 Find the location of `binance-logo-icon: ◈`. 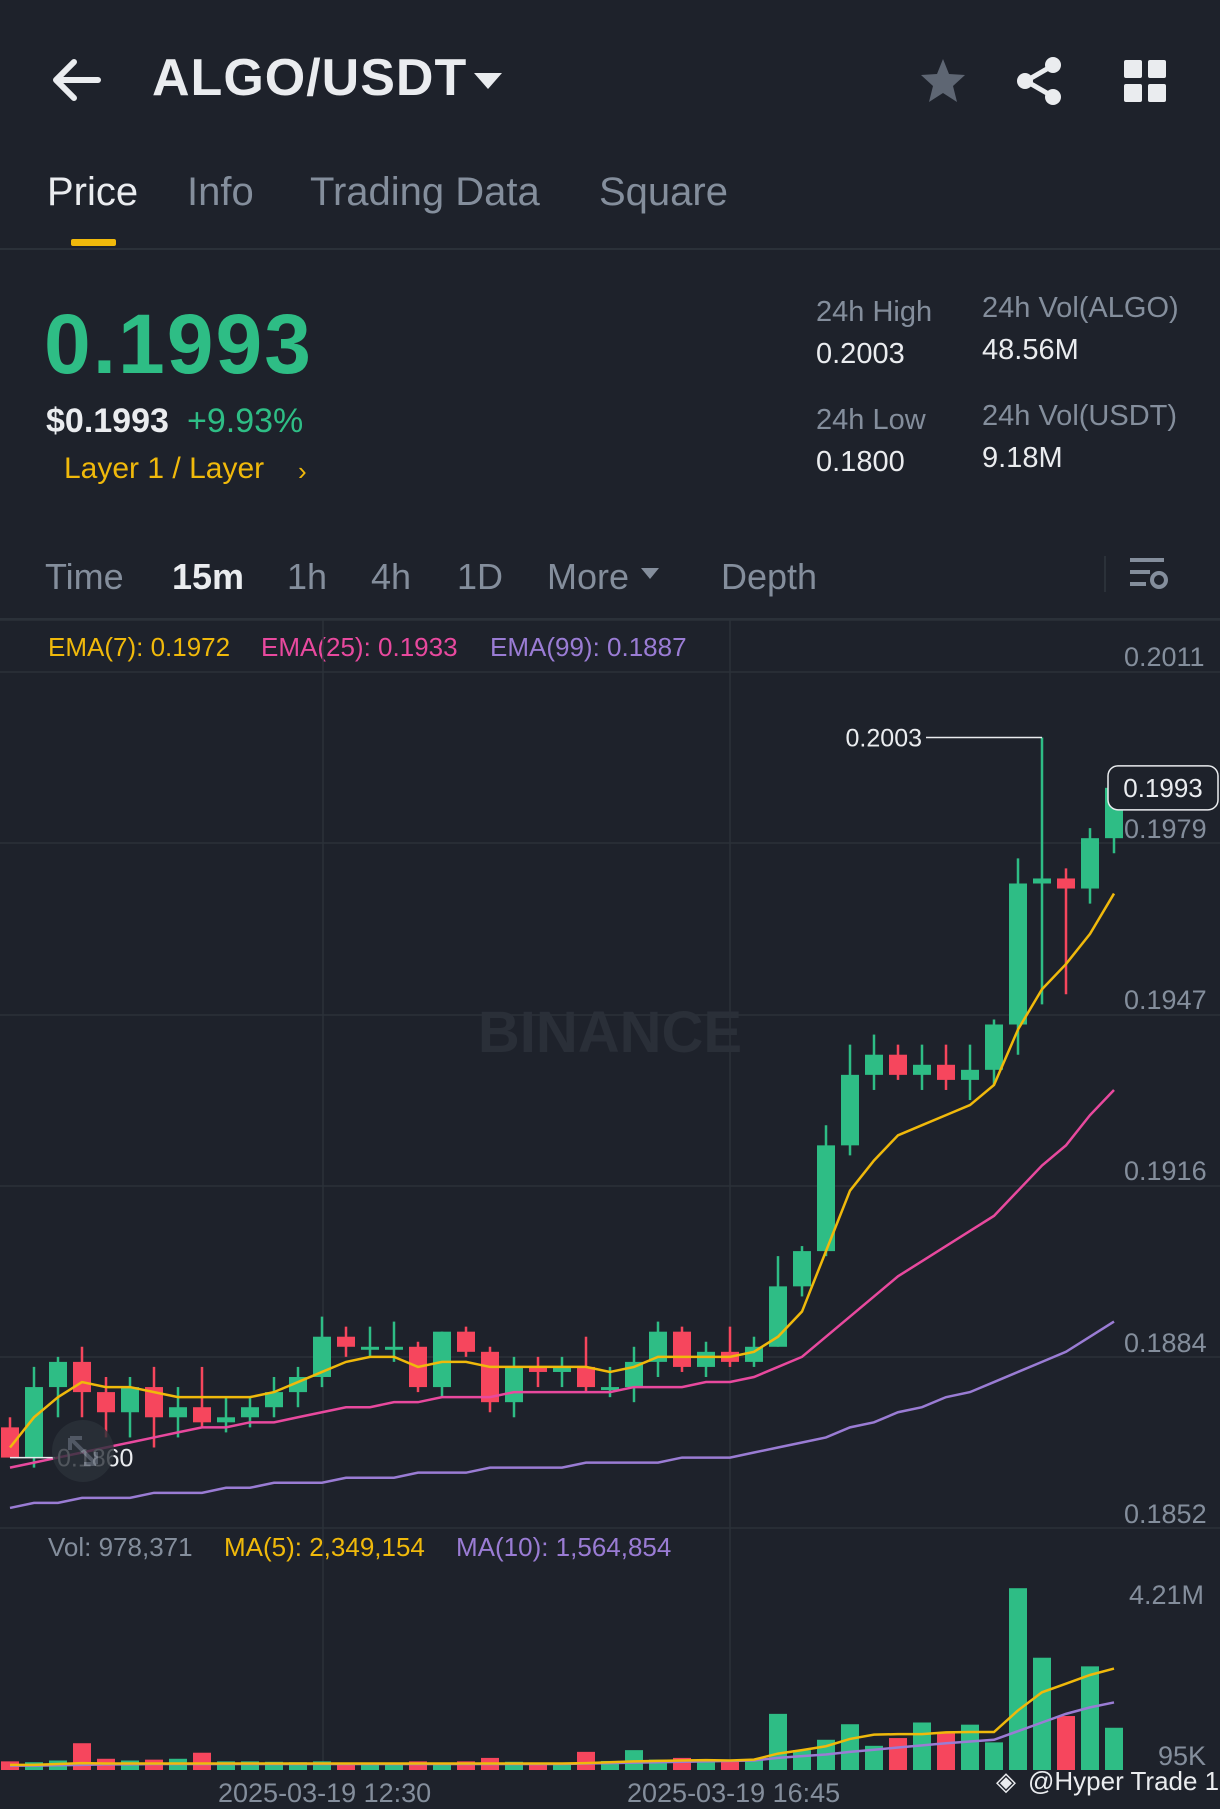

binance-logo-icon: ◈ is located at coordinates (1006, 1781).